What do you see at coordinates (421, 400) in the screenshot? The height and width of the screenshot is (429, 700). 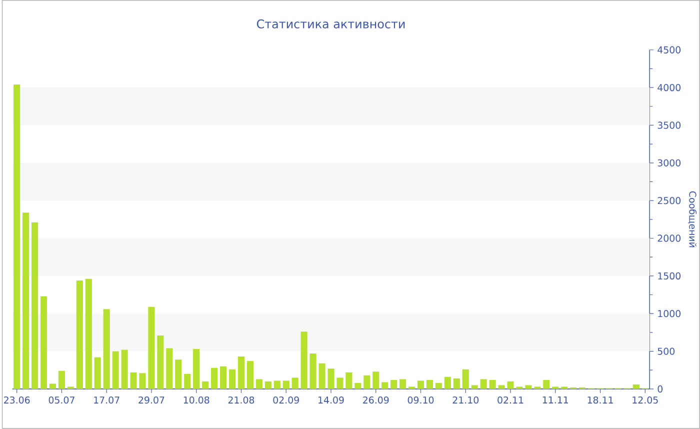 I see `x-tick-label: 09.10` at bounding box center [421, 400].